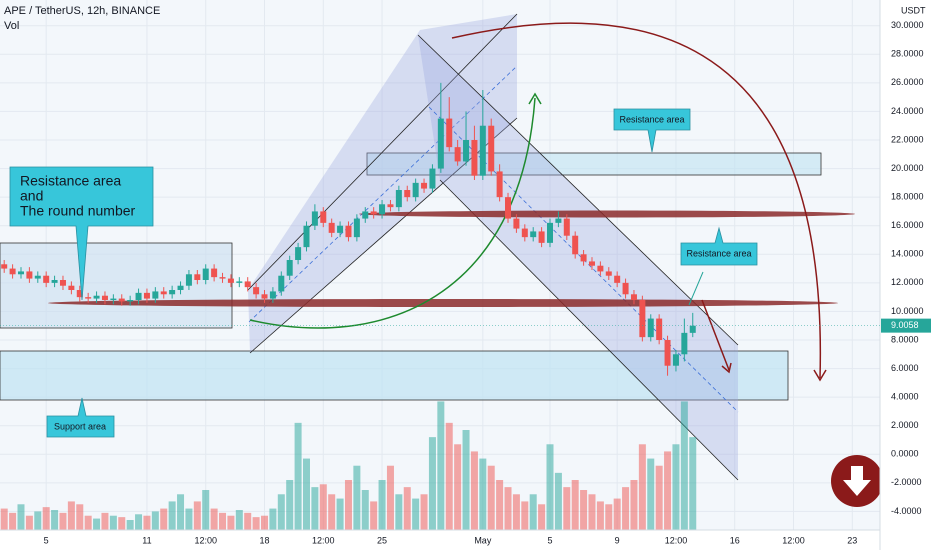 Image resolution: width=932 pixels, height=550 pixels. I want to click on x-tick-label: 12:00, so click(205, 540).